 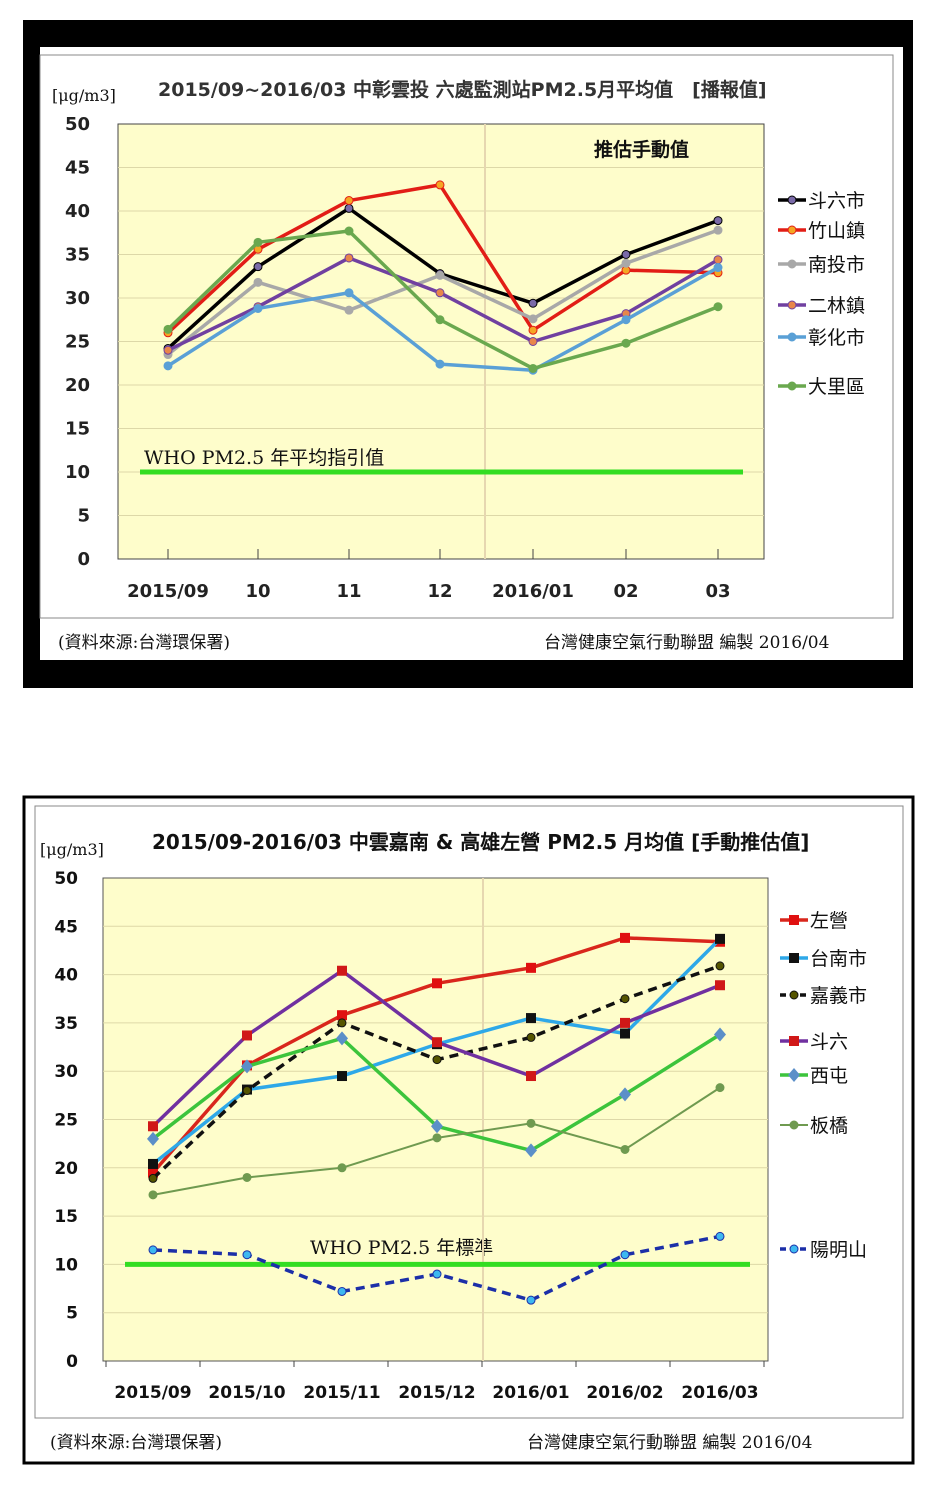 I want to click on legend-label: 二林鎮, so click(x=836, y=306).